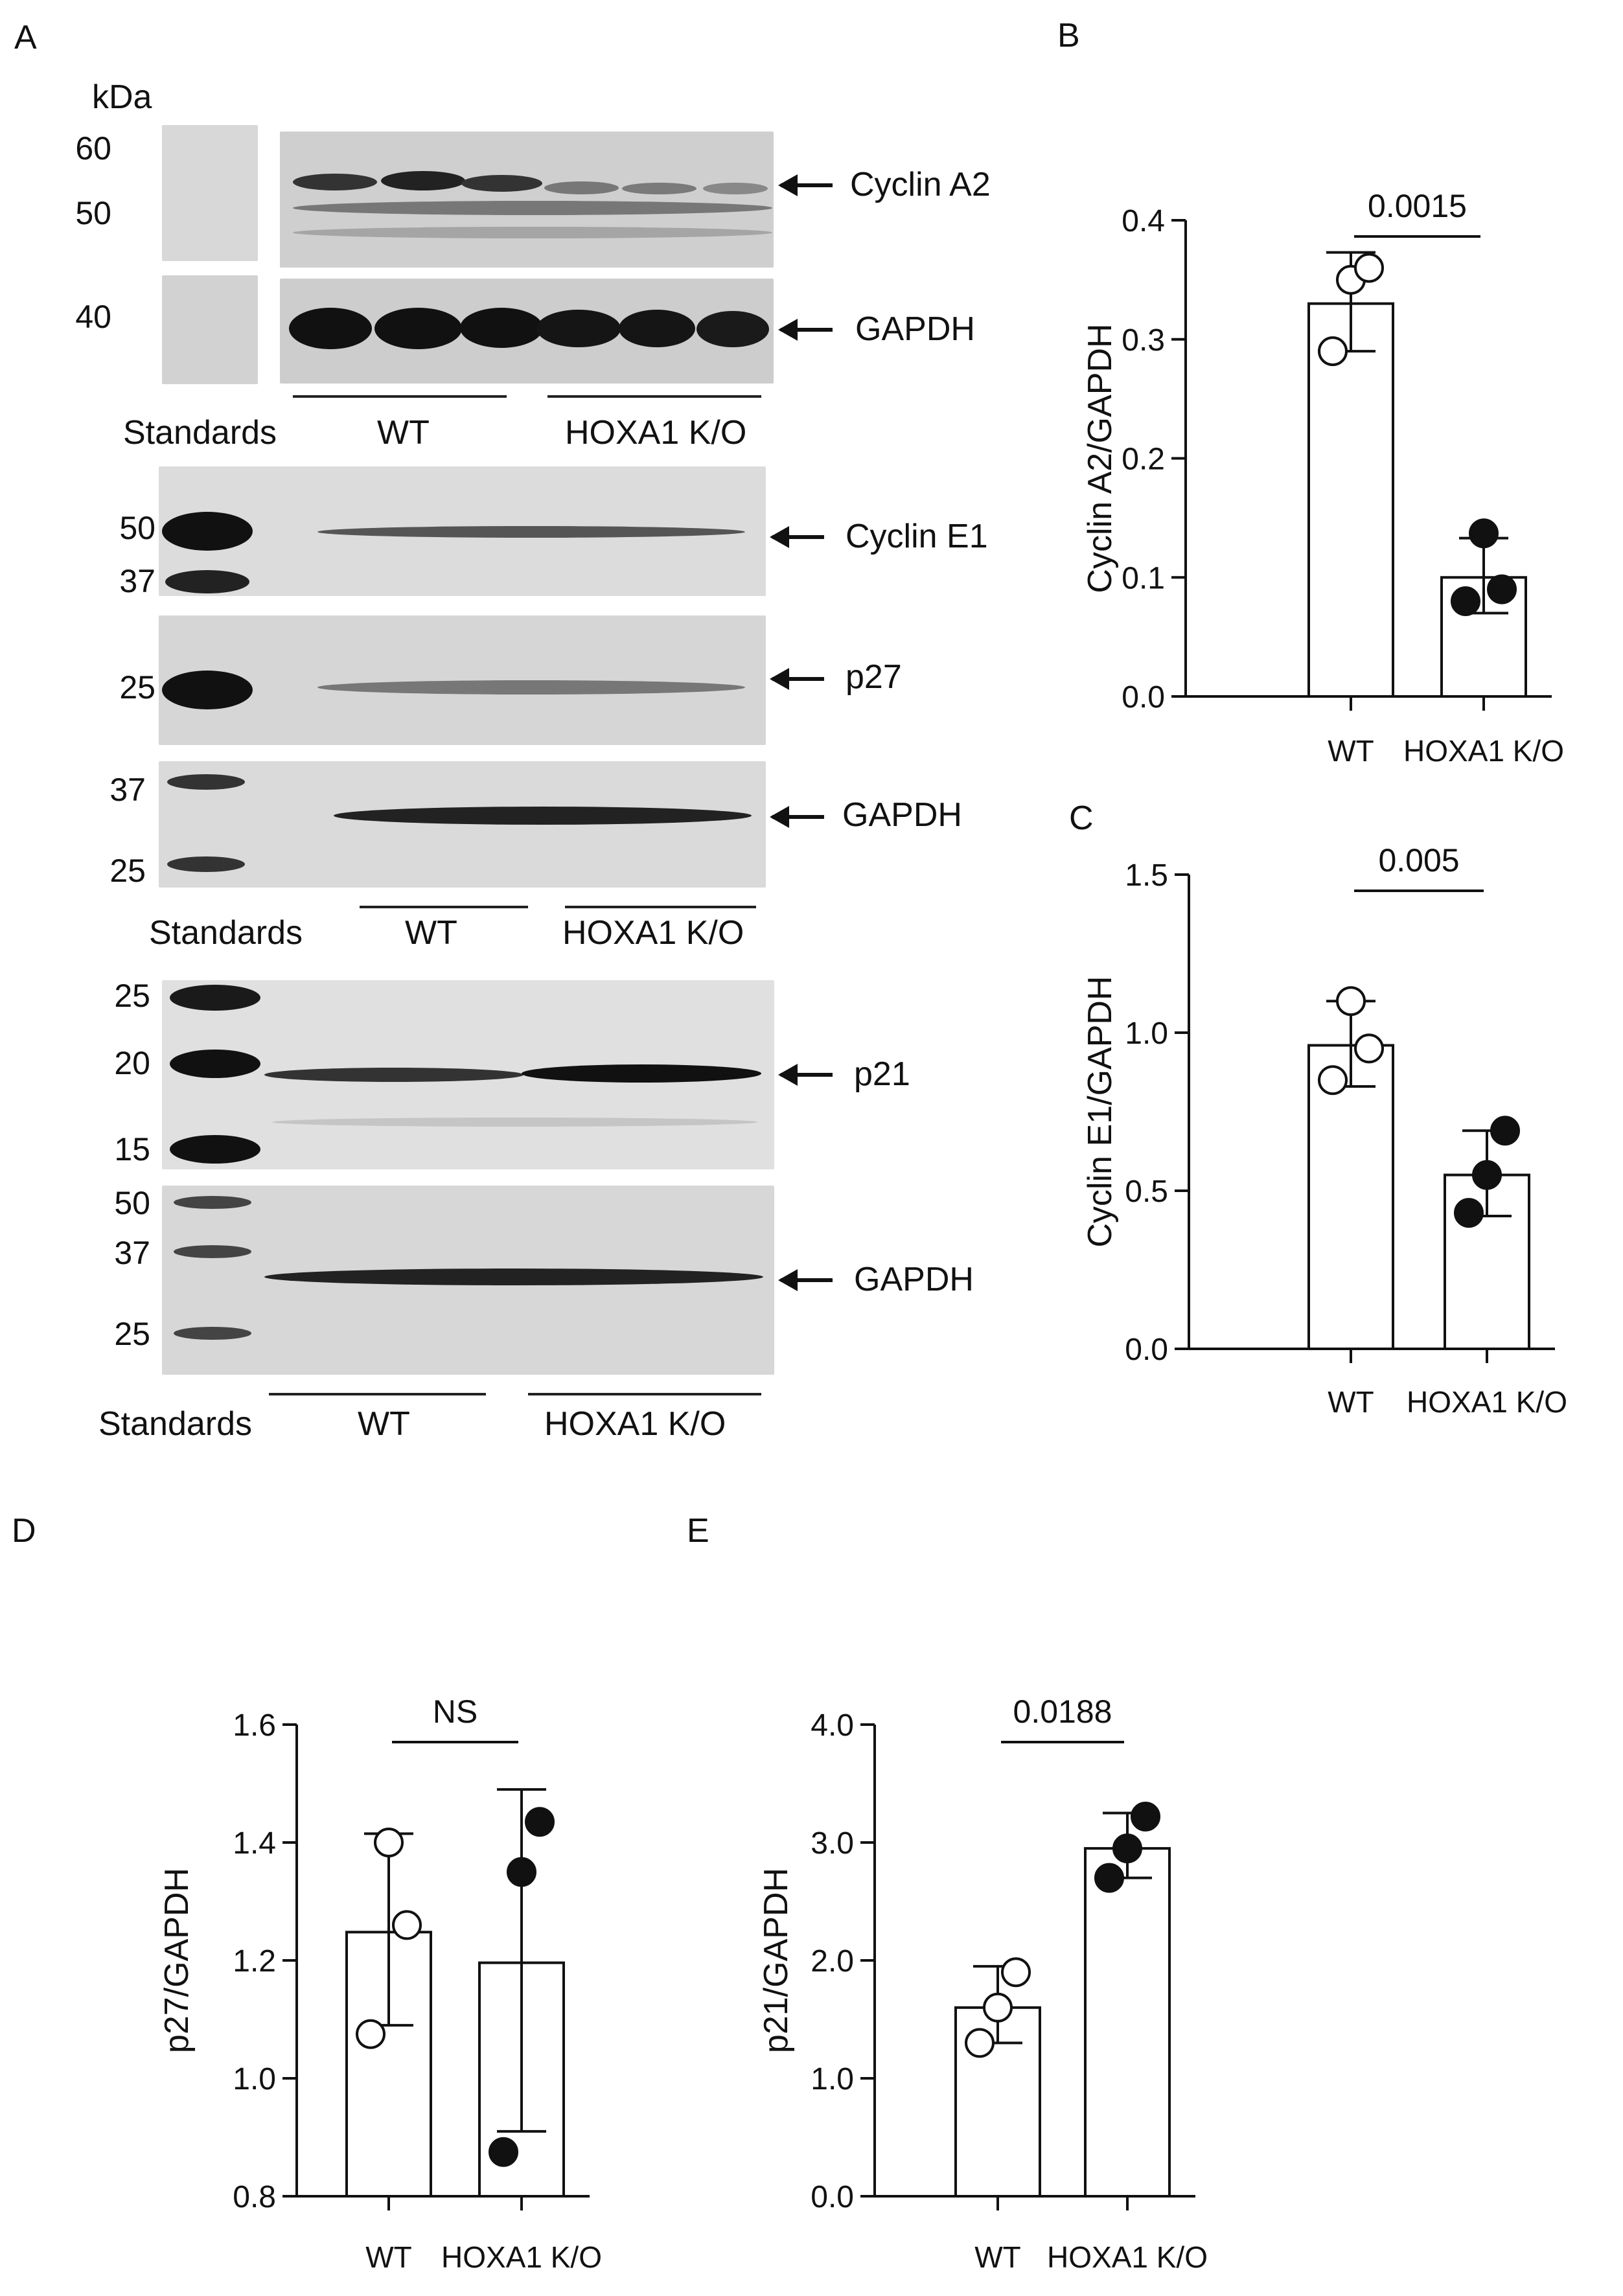 This screenshot has width=1623, height=2296. Describe the element at coordinates (1143, 340) in the screenshot. I see `y-tick-label: 0.3` at that location.